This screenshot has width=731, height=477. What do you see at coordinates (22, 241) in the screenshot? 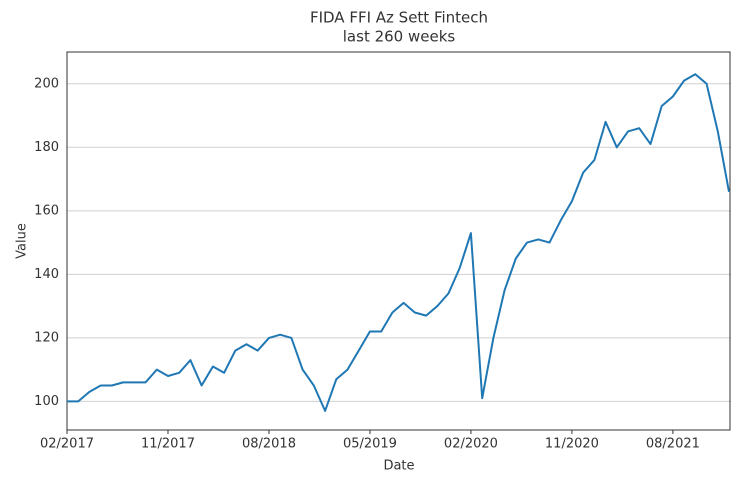
I see `y-axis-label: Value` at bounding box center [22, 241].